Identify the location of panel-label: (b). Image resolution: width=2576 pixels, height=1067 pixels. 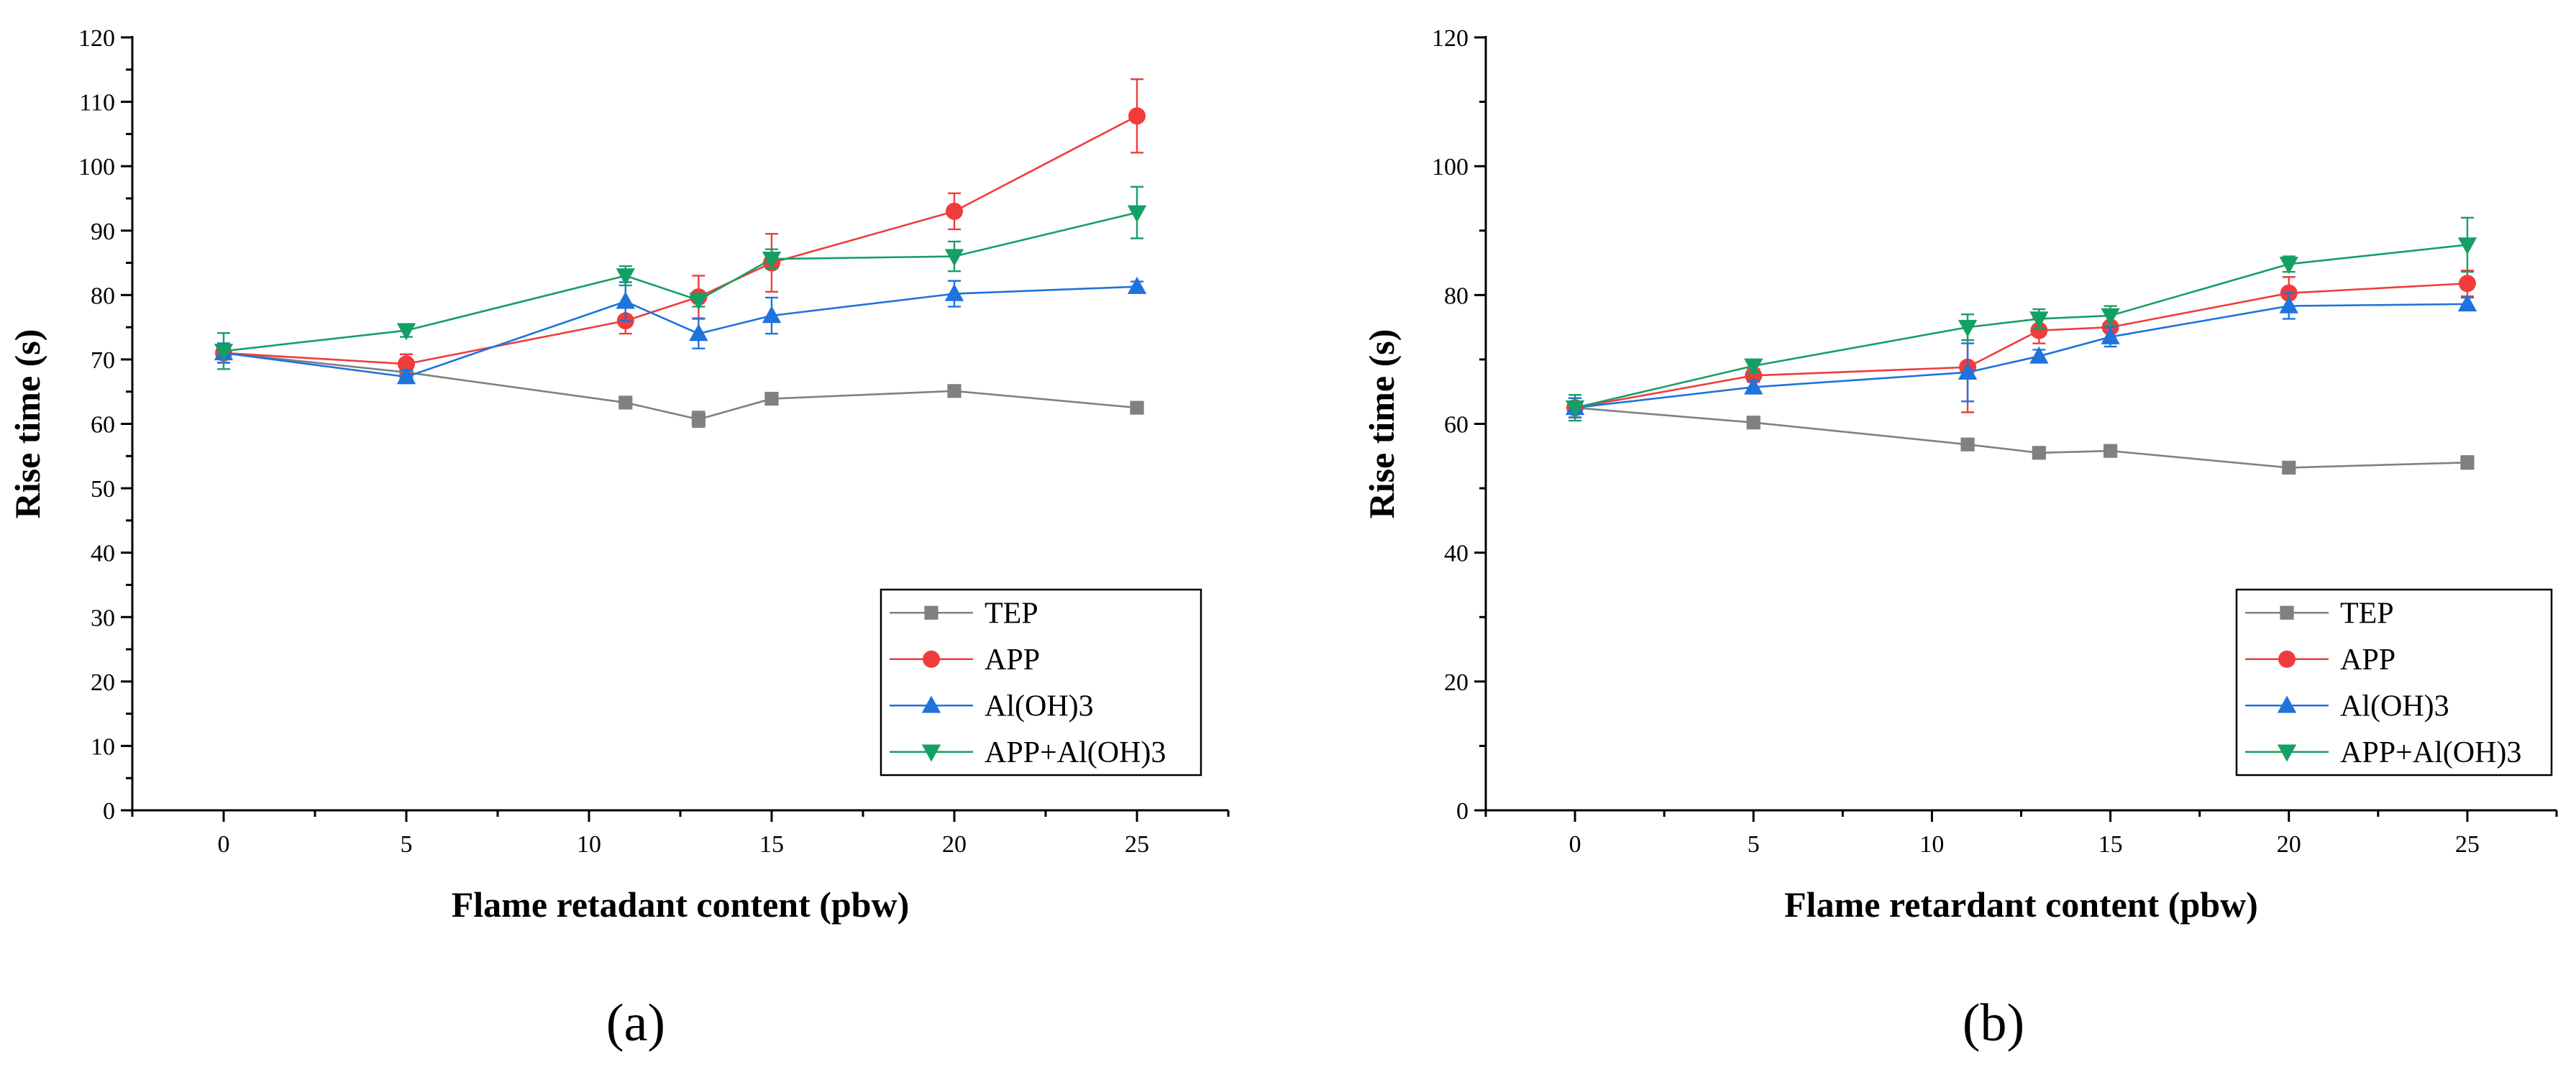
(1993, 1023).